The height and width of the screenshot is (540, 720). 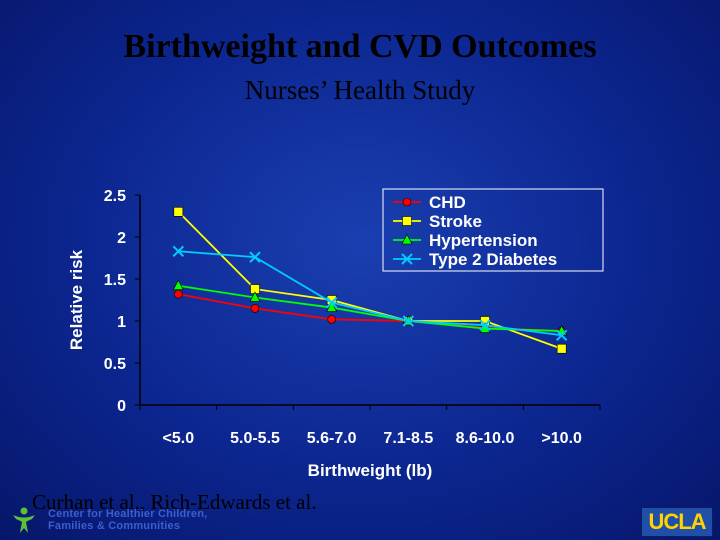 What do you see at coordinates (360, 46) in the screenshot?
I see `slide-title: Birthweight and CVD Outcomes` at bounding box center [360, 46].